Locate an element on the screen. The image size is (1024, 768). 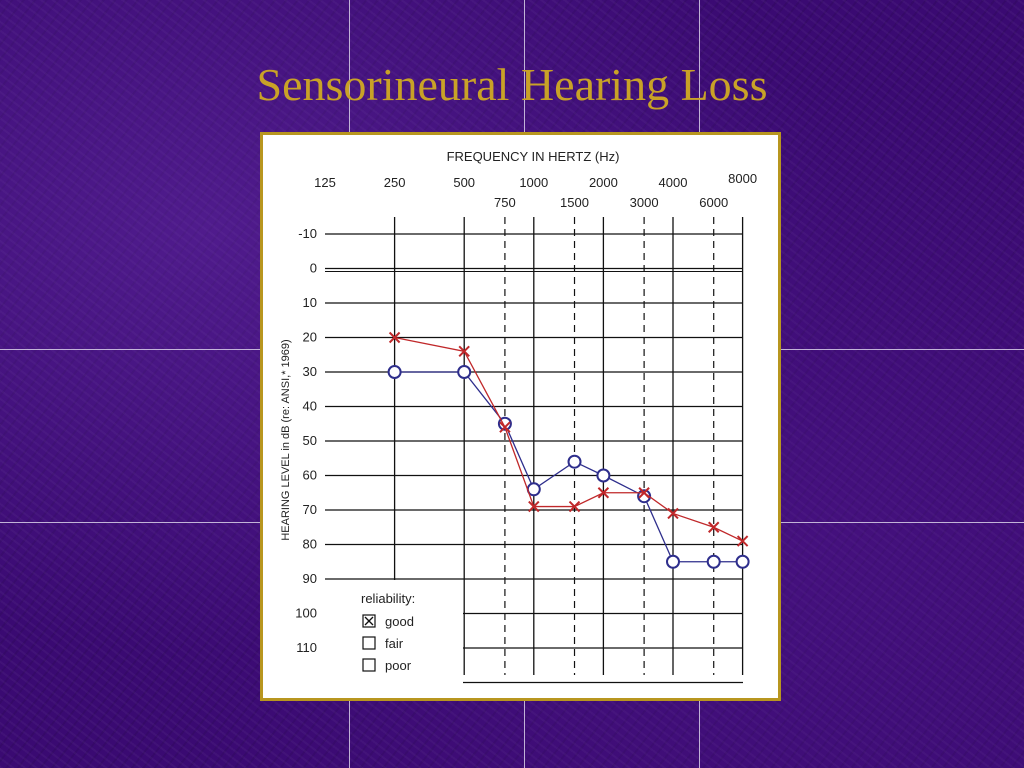
y-tick-labels: -10 0 10 20 30 40 50 60 70 80 90 100 110 is located at coordinates (306, 440).